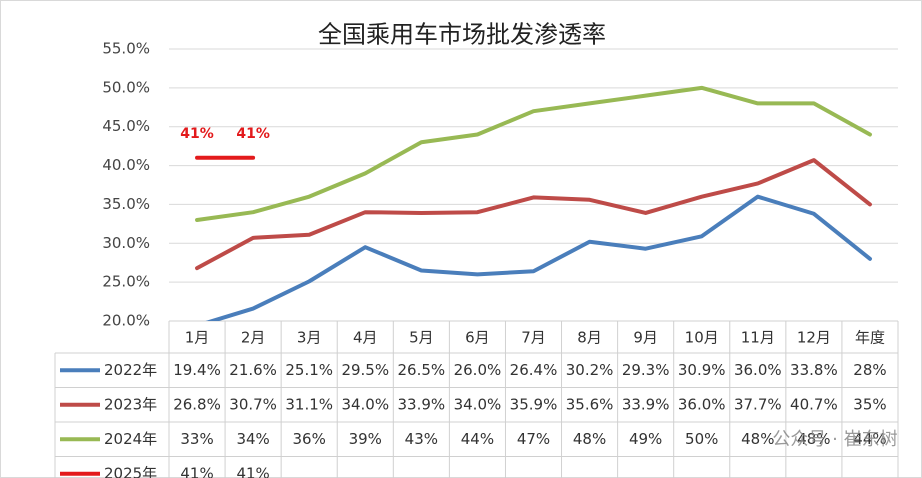 The width and height of the screenshot is (922, 478). What do you see at coordinates (814, 370) in the screenshot?
I see `table-value: 33.8%` at bounding box center [814, 370].